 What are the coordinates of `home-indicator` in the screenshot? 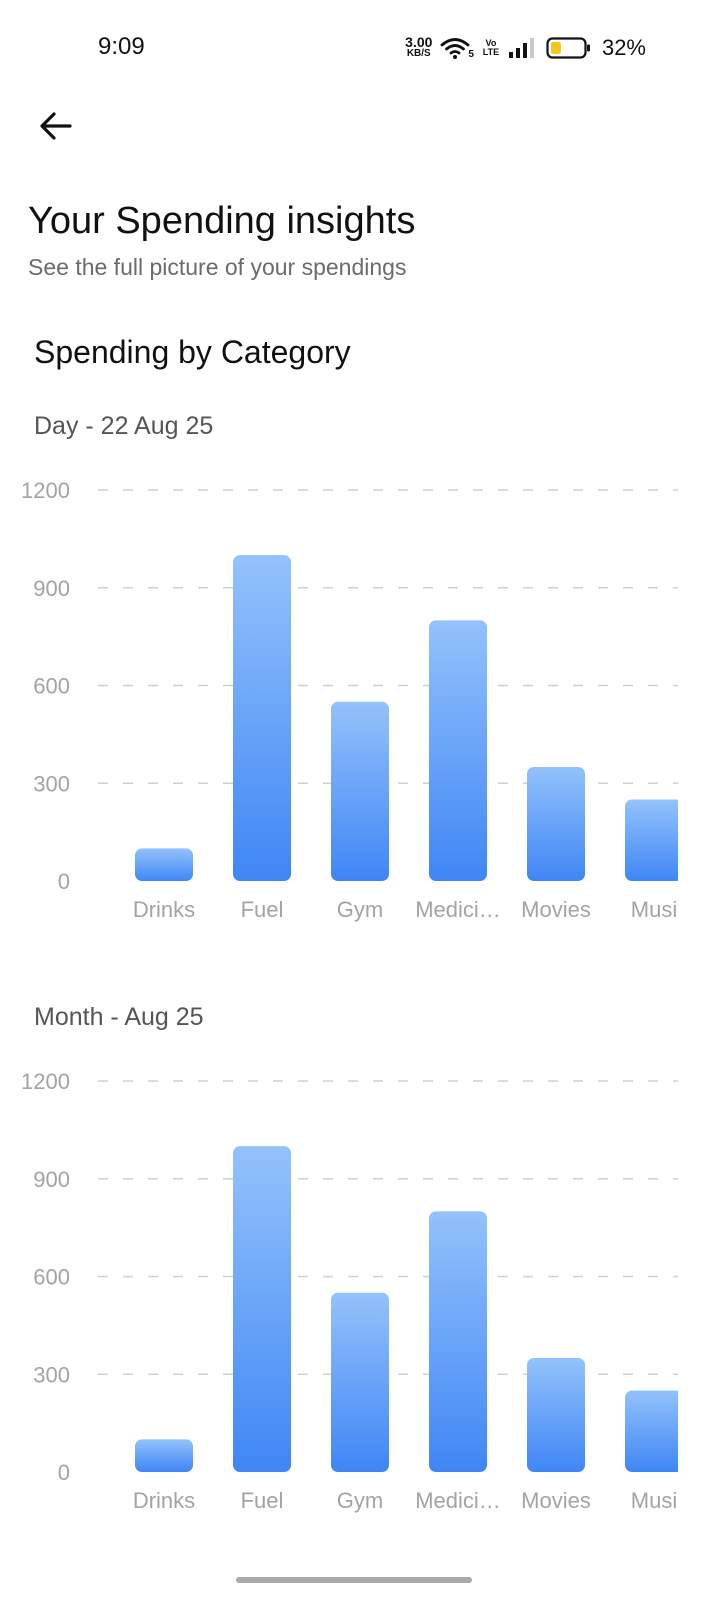 It's located at (354, 1580).